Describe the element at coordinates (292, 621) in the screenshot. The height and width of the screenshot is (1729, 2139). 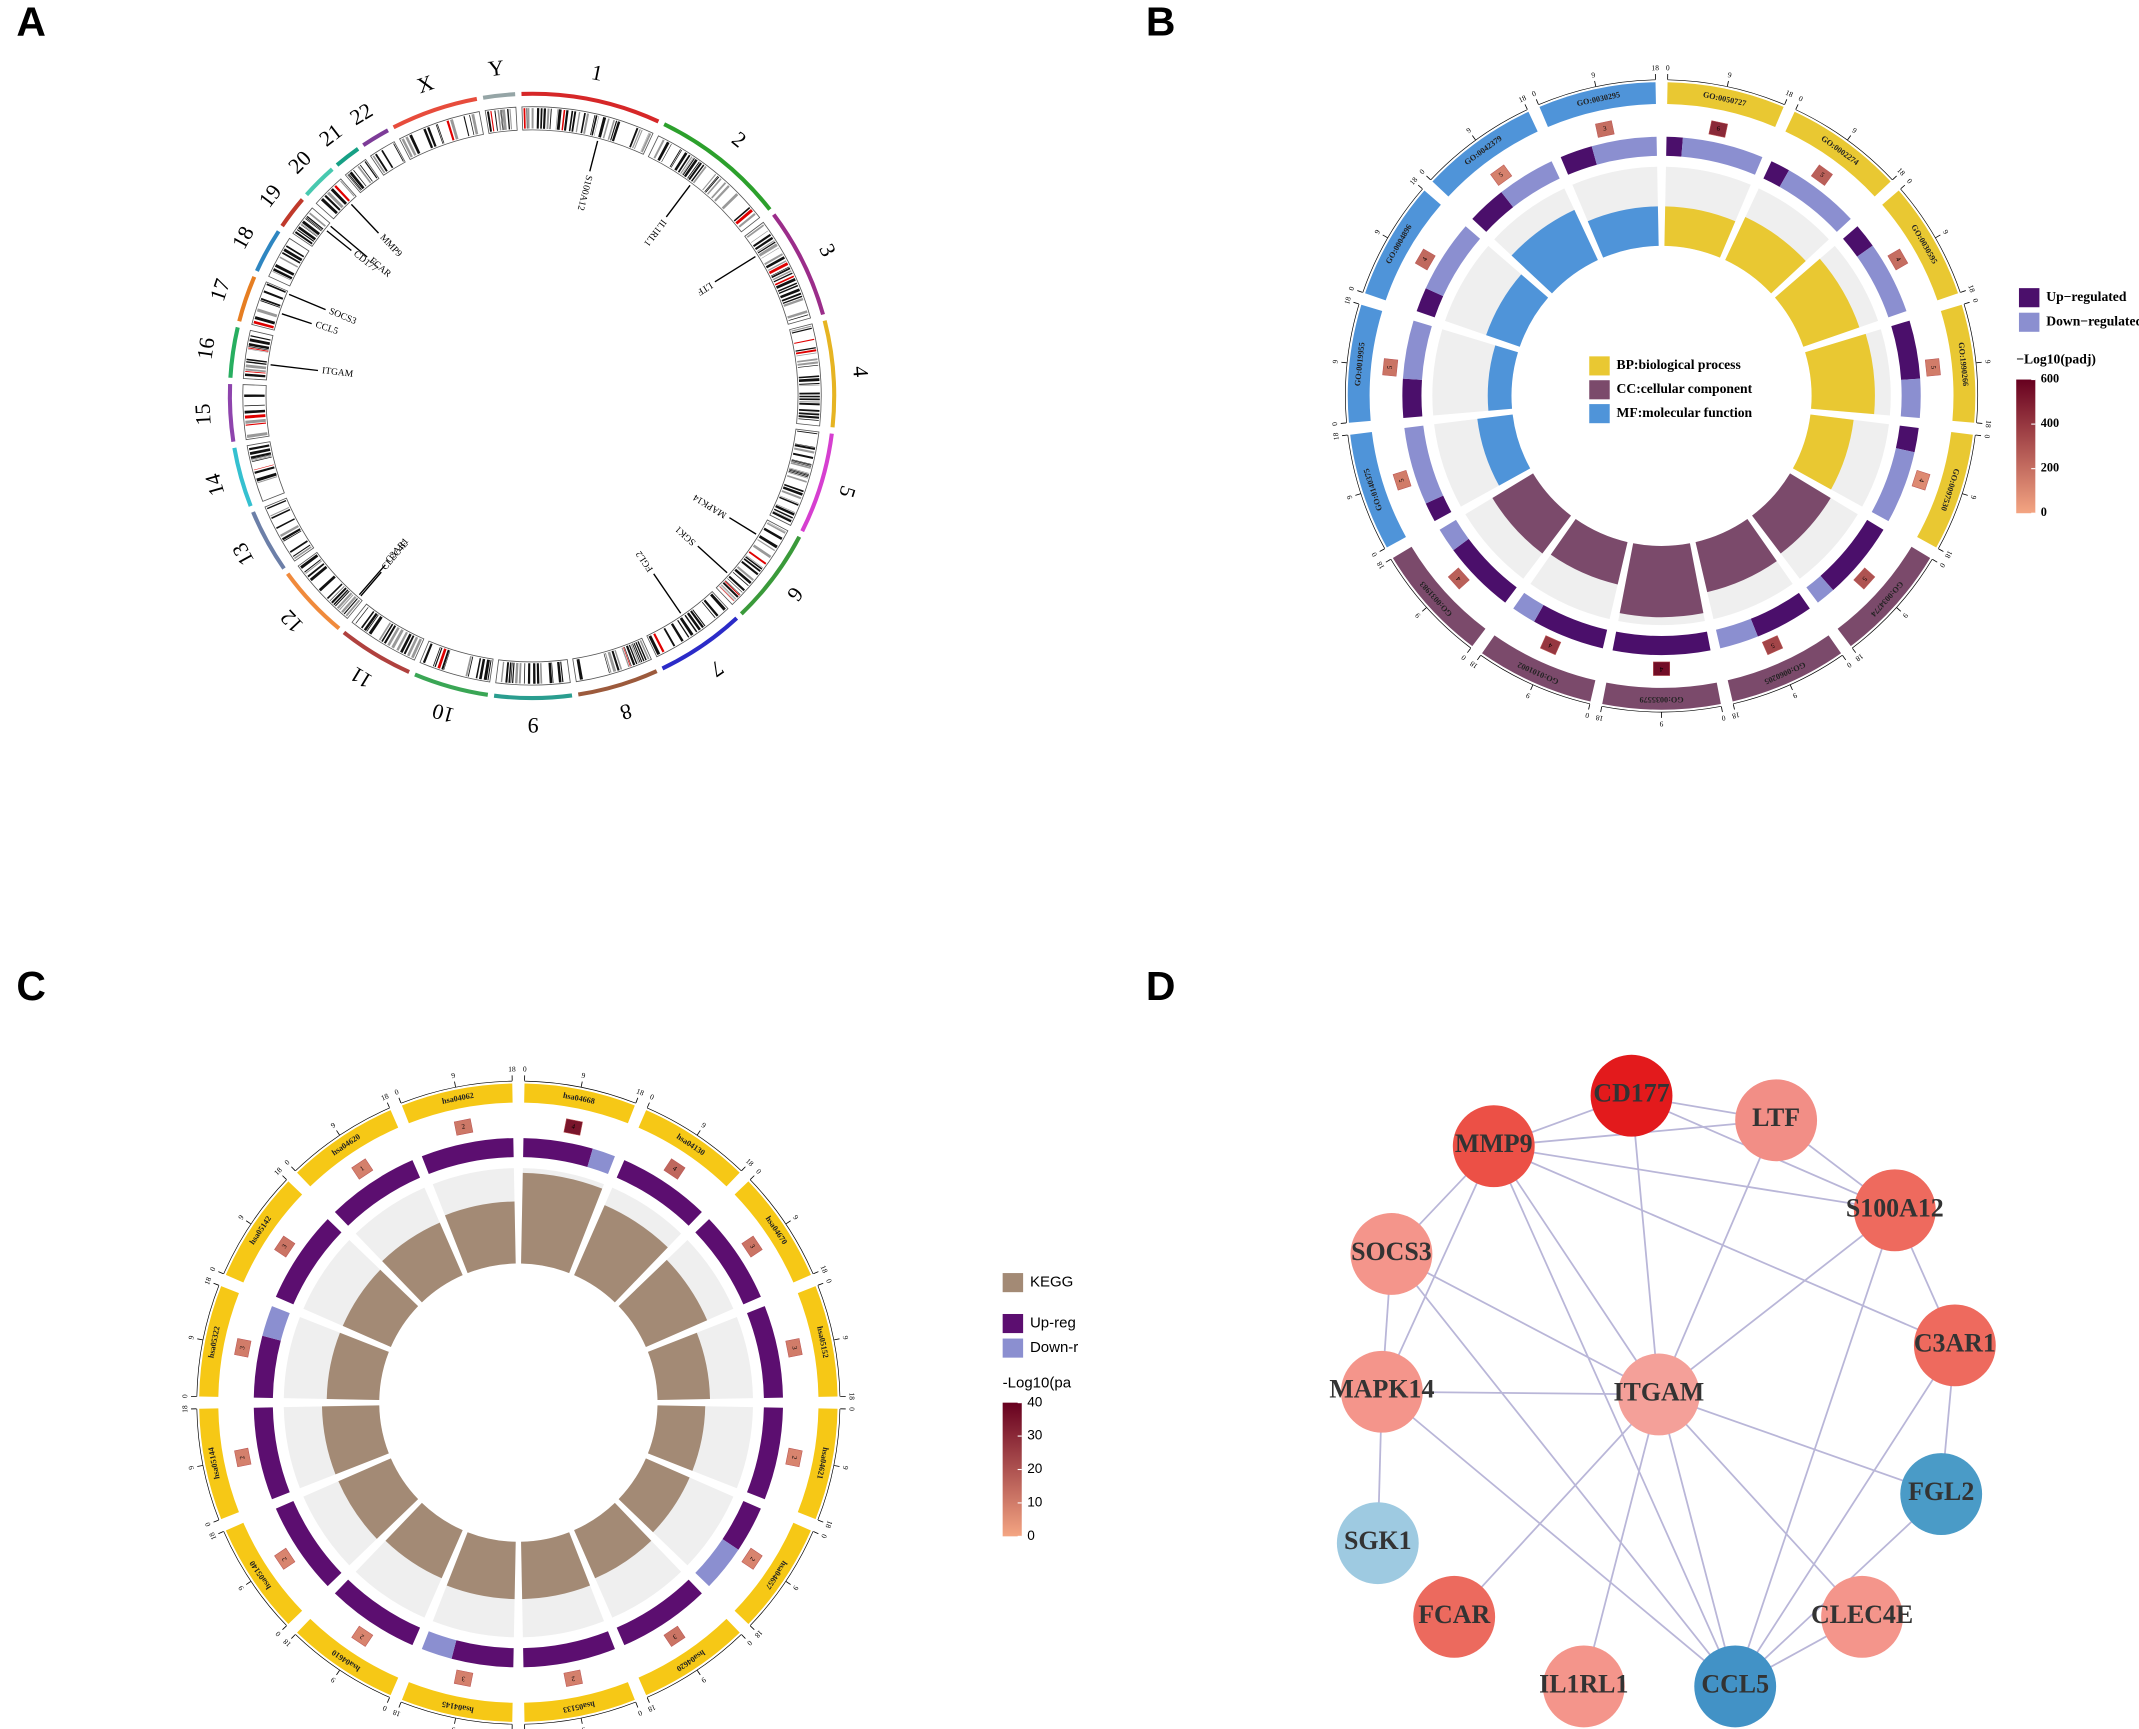
I see `chromosome-label: 12` at that location.